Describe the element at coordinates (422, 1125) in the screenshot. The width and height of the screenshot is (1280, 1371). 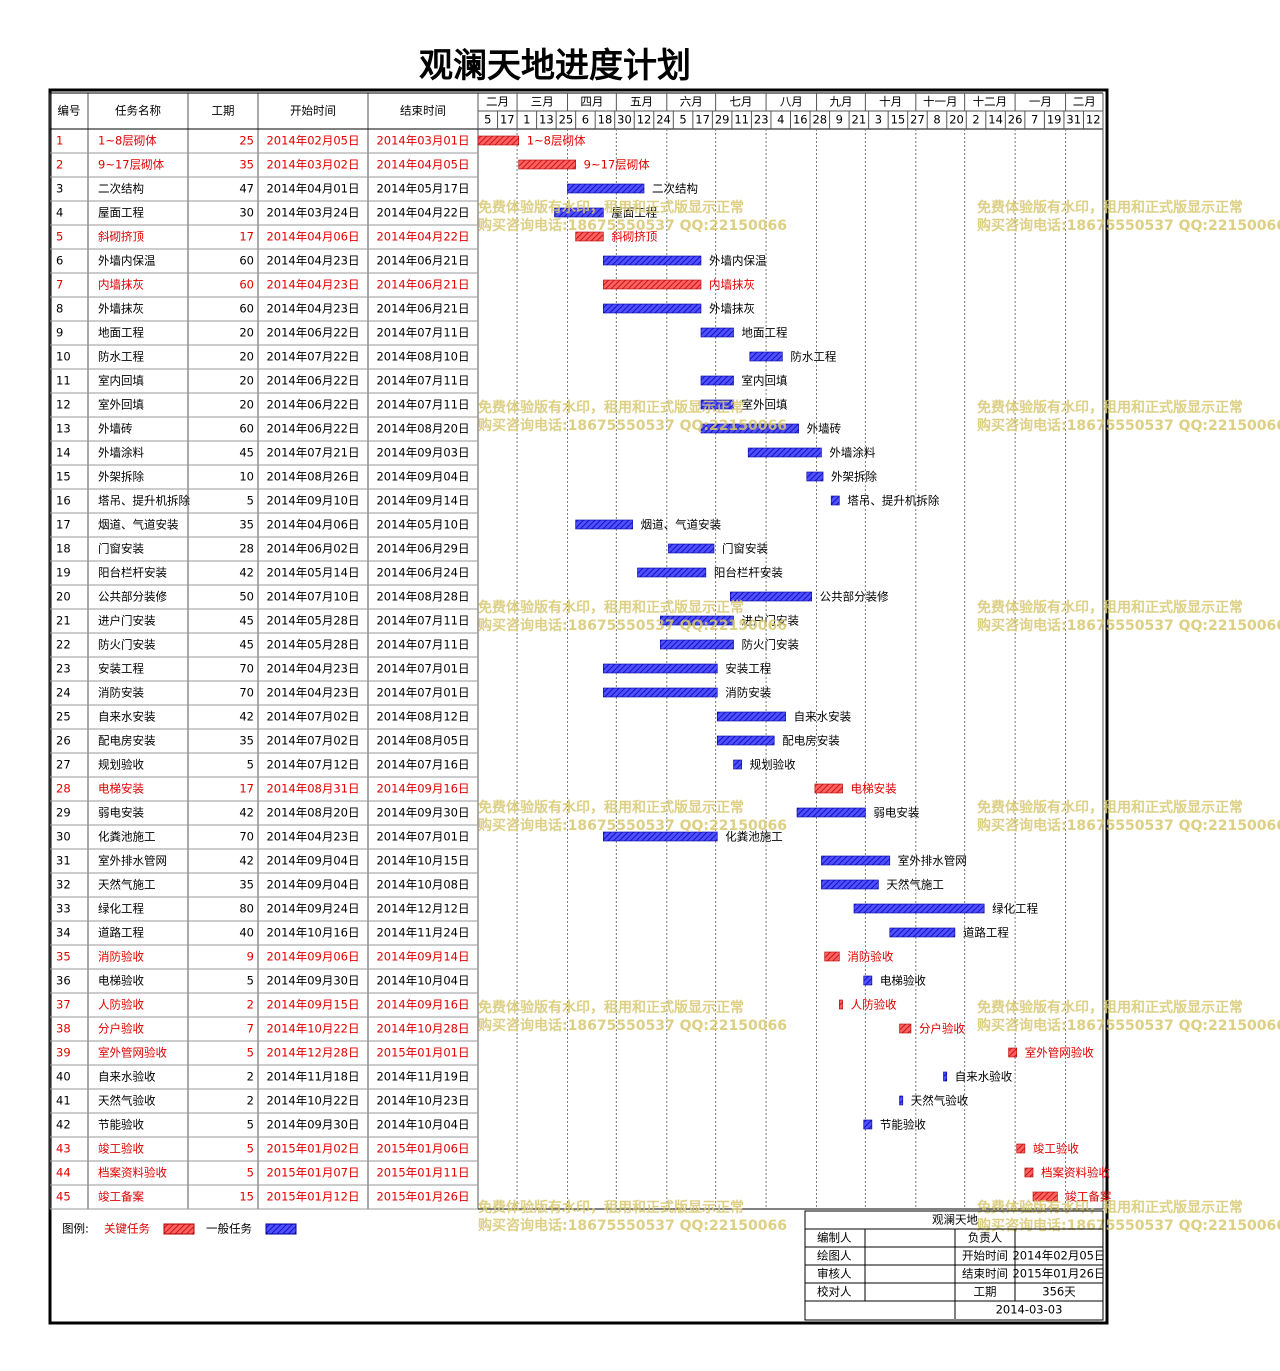
I see `task-end: 2014年10月04日` at that location.